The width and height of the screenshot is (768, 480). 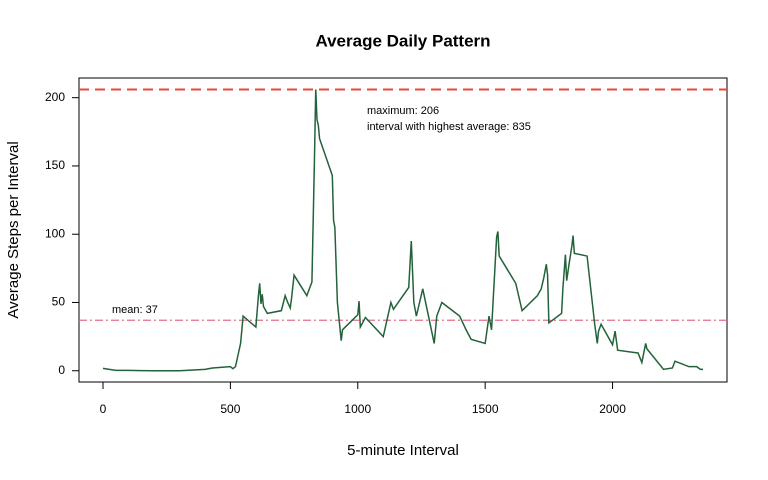 What do you see at coordinates (103, 409) in the screenshot?
I see `x-tick-label: 0` at bounding box center [103, 409].